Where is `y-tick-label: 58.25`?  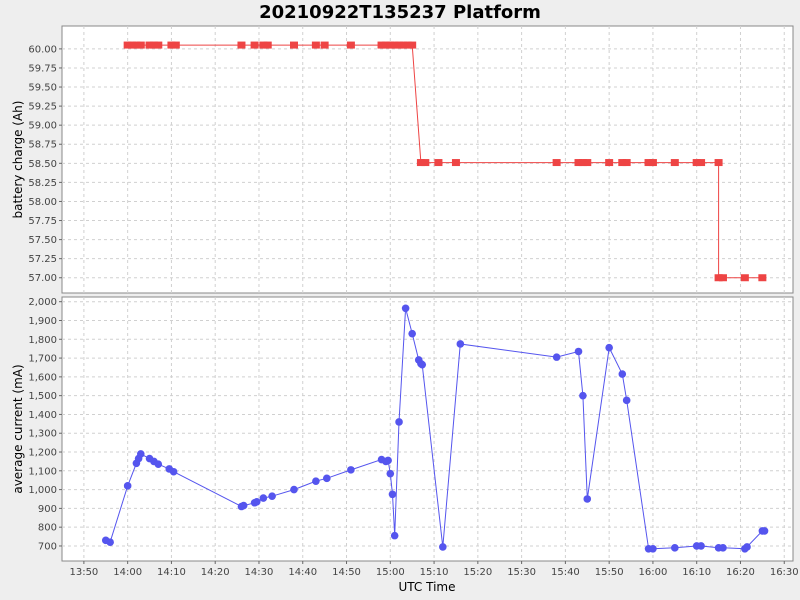
y-tick-label: 58.25 is located at coordinates (42, 183).